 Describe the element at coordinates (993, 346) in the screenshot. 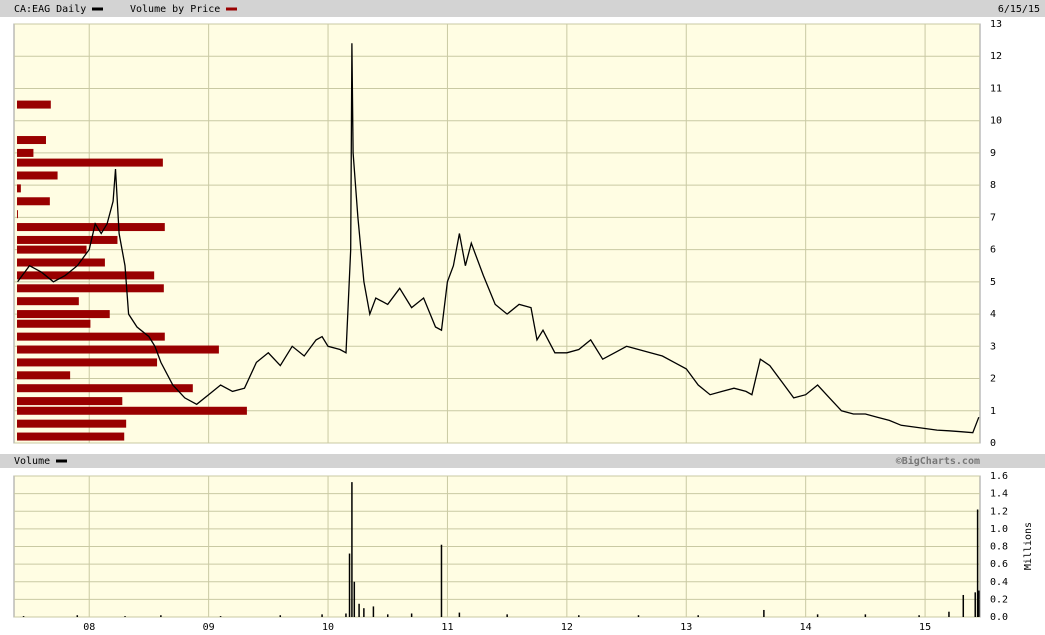

I see `y-tick-label: 3` at that location.